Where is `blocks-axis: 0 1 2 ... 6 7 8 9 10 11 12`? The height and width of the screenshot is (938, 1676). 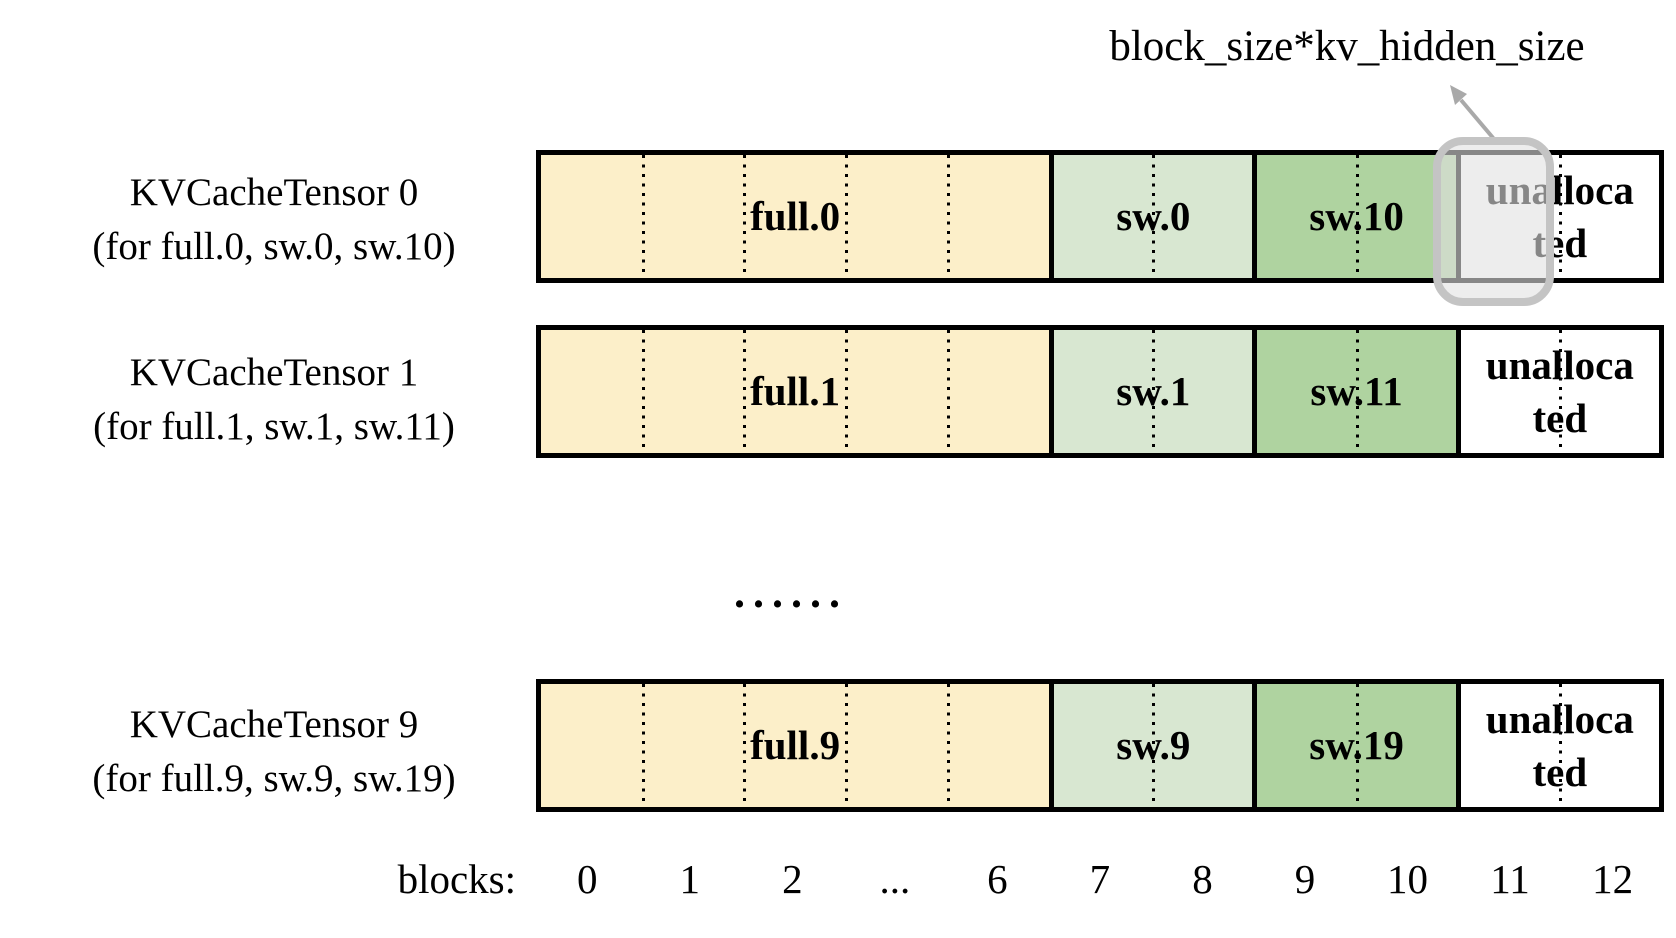 blocks-axis: 0 1 2 ... 6 7 8 9 10 11 12 is located at coordinates (1100, 879).